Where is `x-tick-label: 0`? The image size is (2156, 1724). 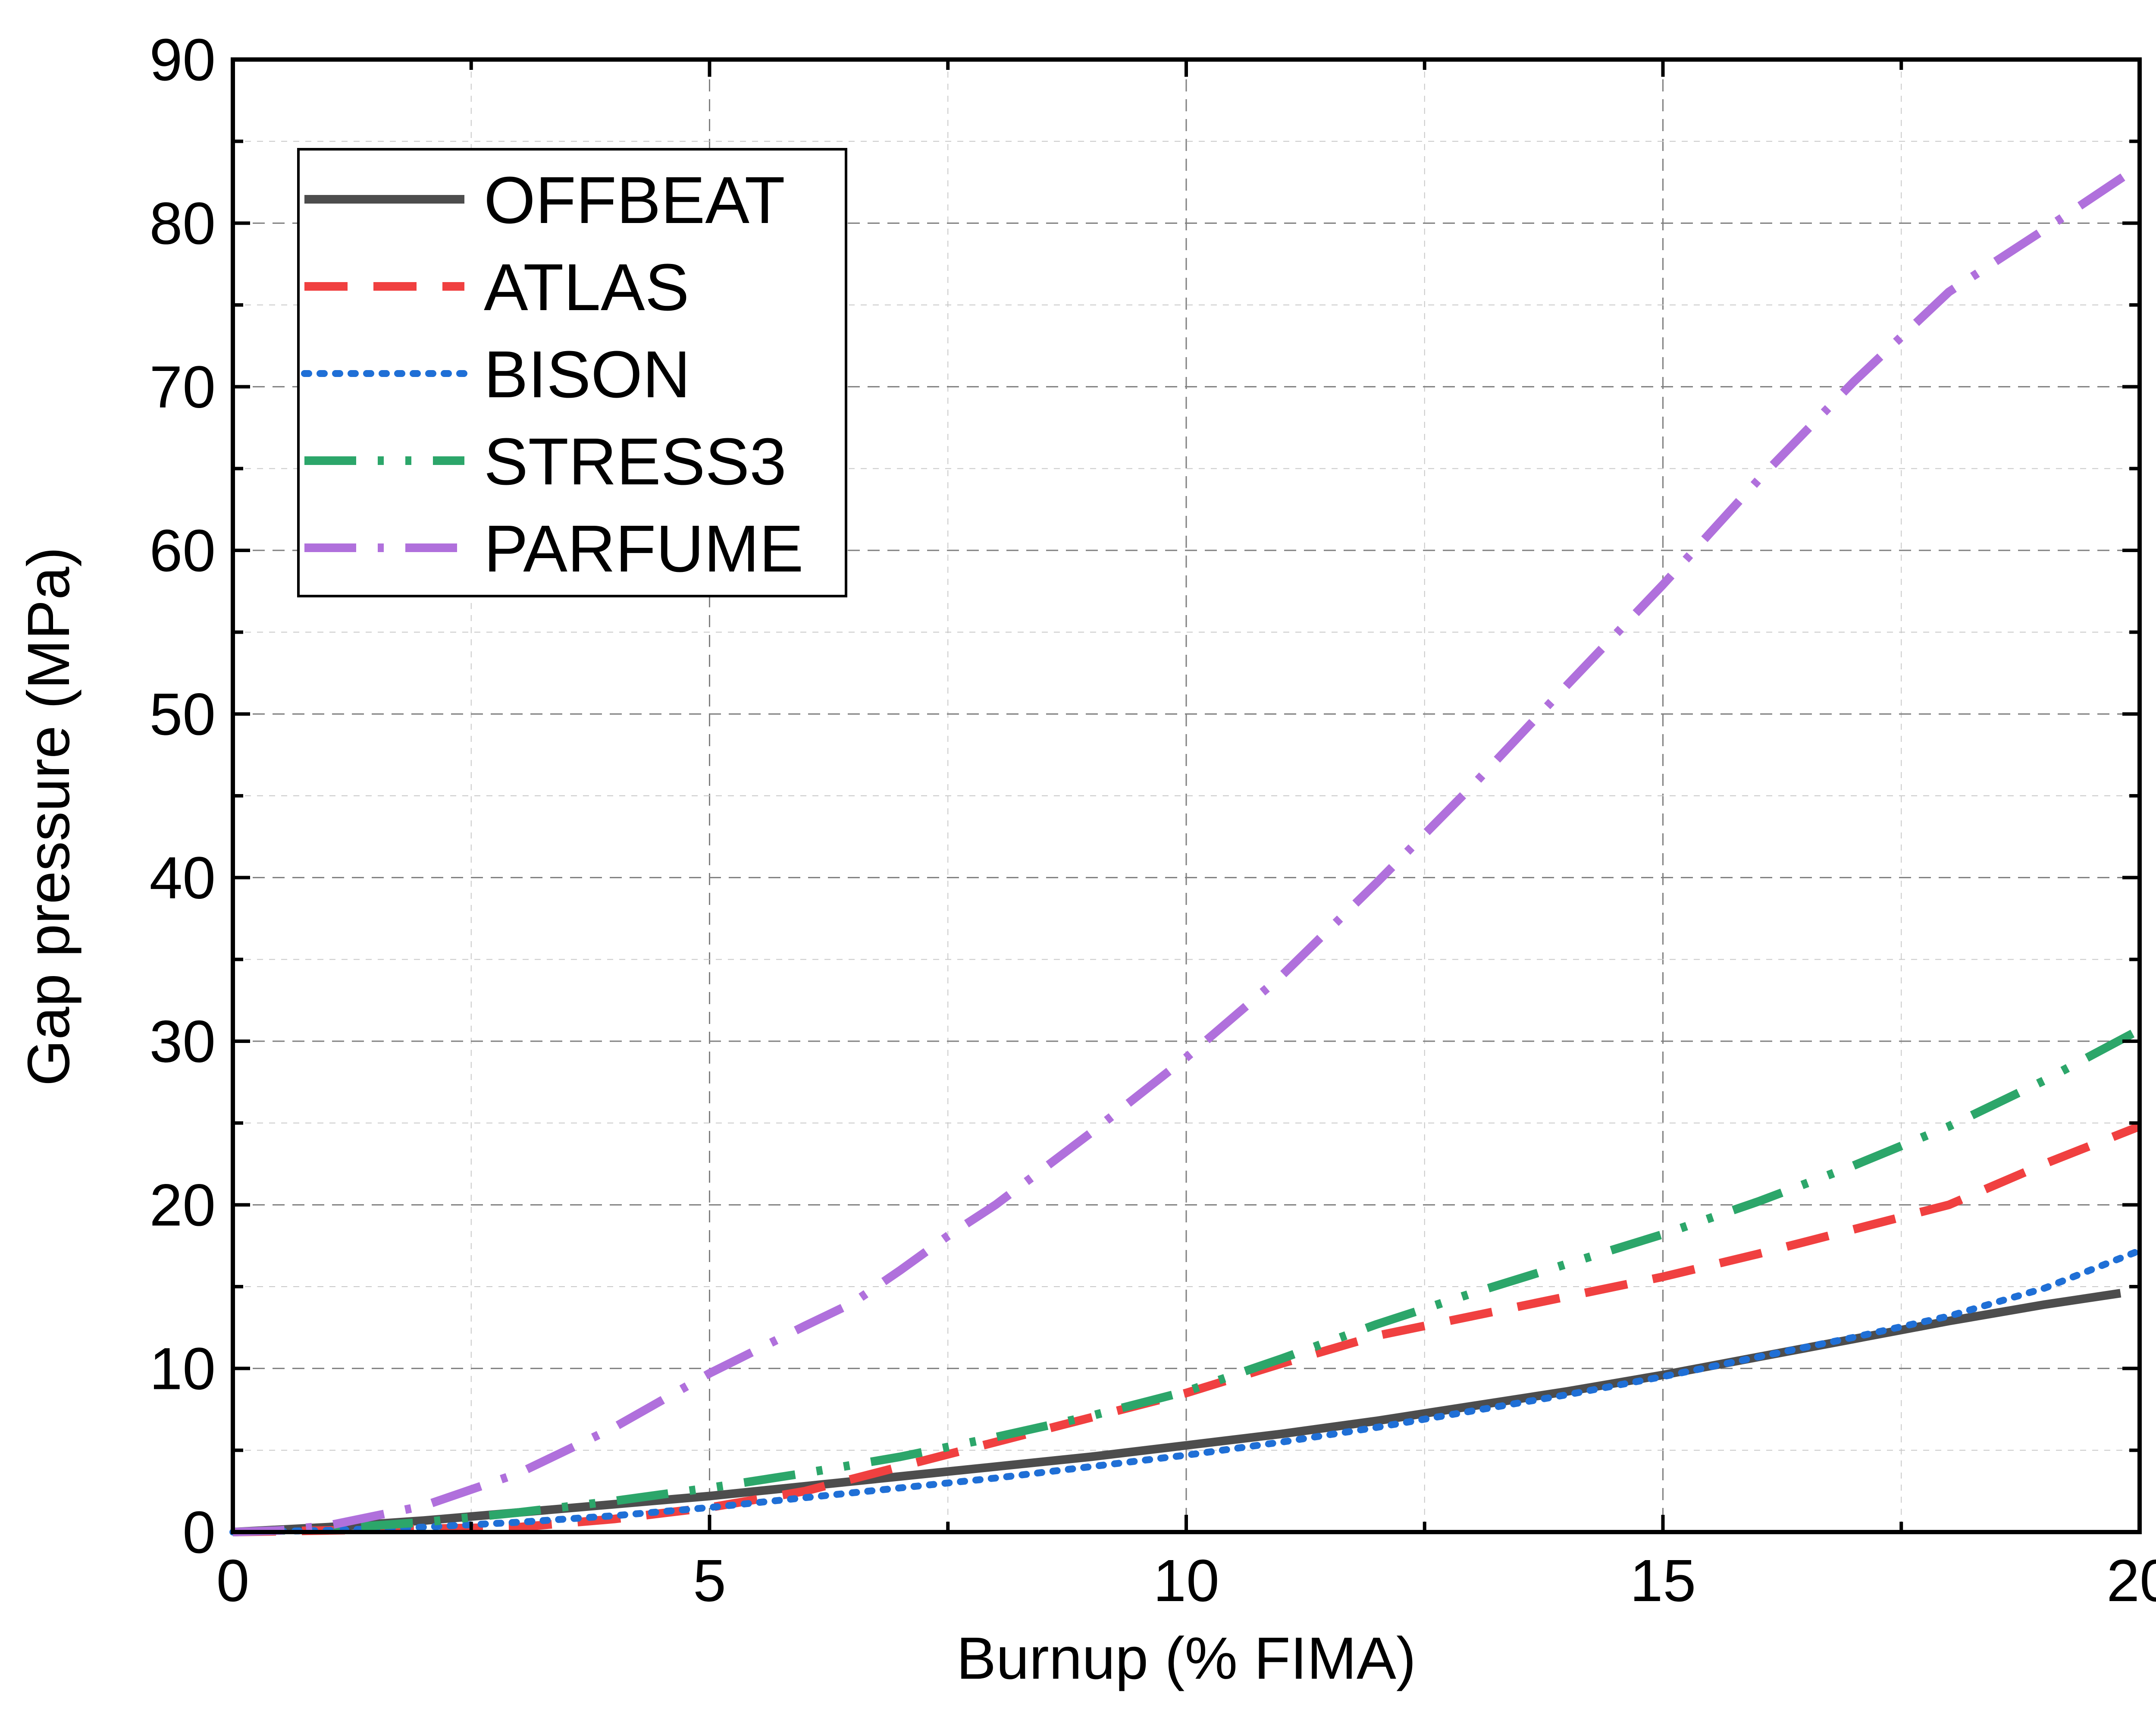
x-tick-label: 0 is located at coordinates (233, 1581).